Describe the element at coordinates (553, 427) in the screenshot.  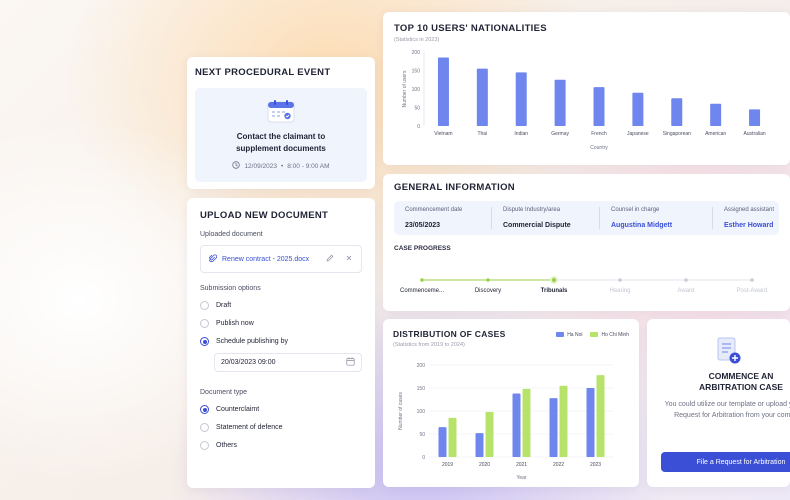
I see `bar-2022-ha-noi` at that location.